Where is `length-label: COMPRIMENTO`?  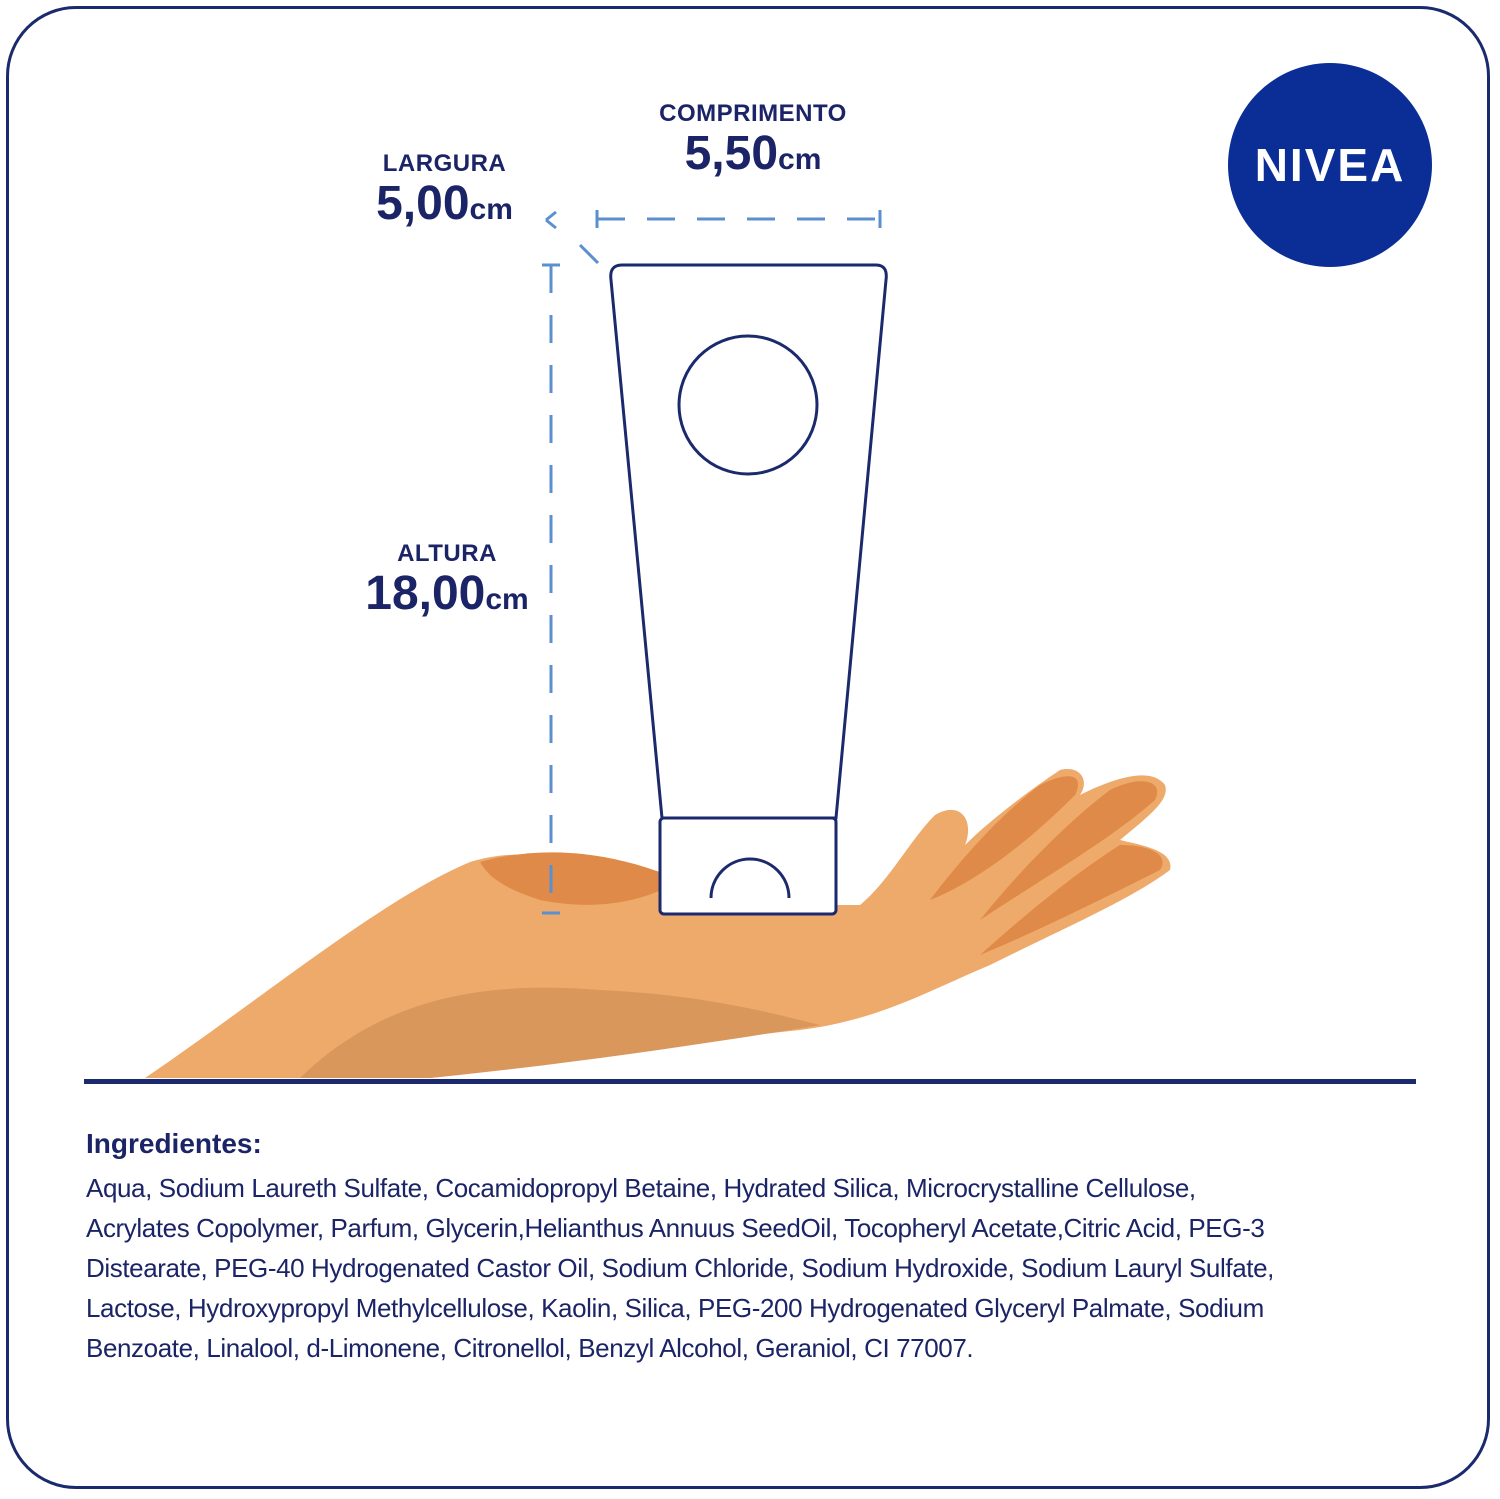 length-label: COMPRIMENTO is located at coordinates (753, 113).